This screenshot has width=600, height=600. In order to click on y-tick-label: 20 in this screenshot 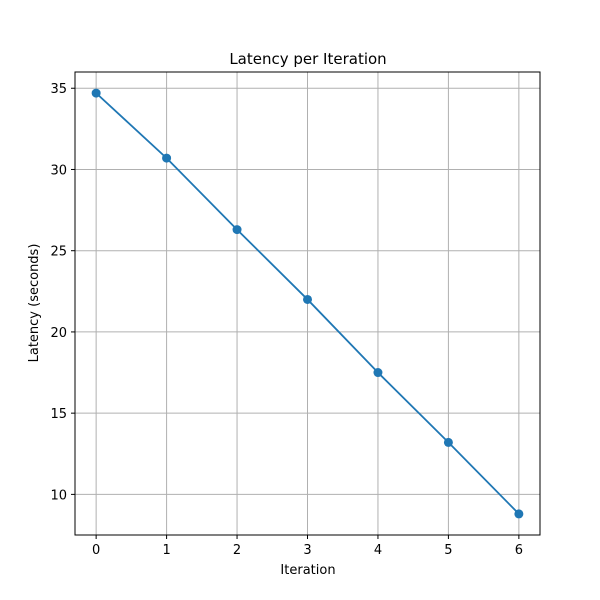, I will do `click(58, 333)`.